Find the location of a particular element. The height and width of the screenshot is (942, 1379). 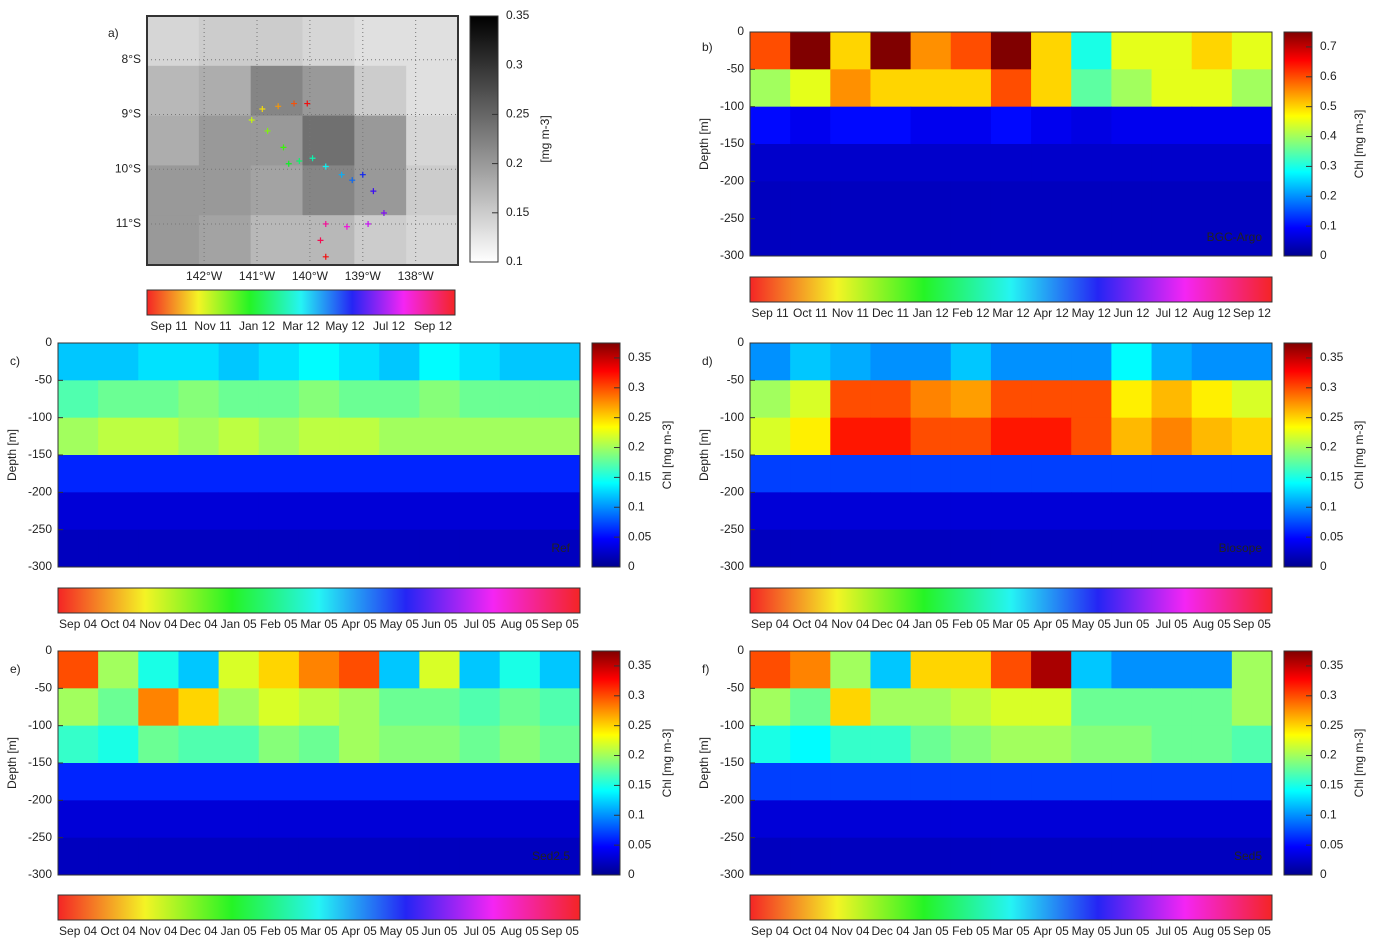

x-tick-label: 140°W is located at coordinates (310, 276).